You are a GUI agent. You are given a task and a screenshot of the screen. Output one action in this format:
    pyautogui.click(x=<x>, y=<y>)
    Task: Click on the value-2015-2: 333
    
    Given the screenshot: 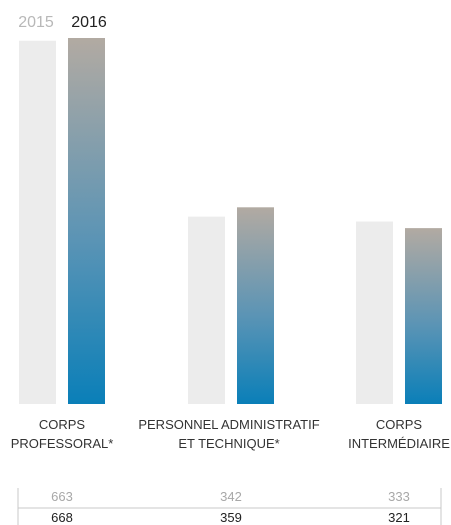 What is the action you would take?
    pyautogui.click(x=399, y=496)
    